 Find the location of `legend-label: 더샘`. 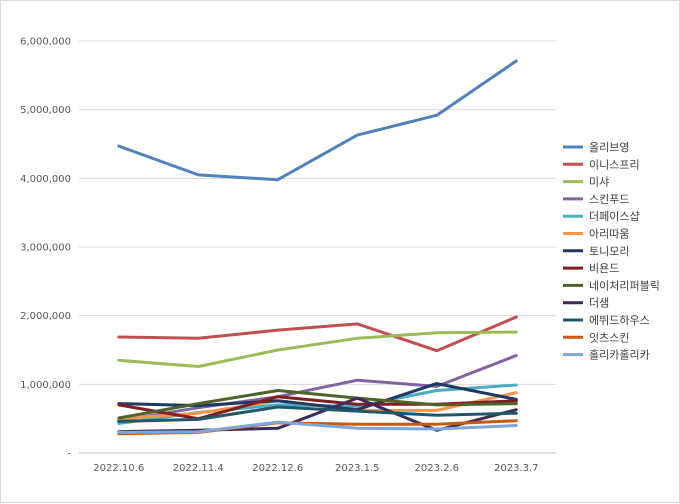

legend-label: 더샘 is located at coordinates (599, 303).